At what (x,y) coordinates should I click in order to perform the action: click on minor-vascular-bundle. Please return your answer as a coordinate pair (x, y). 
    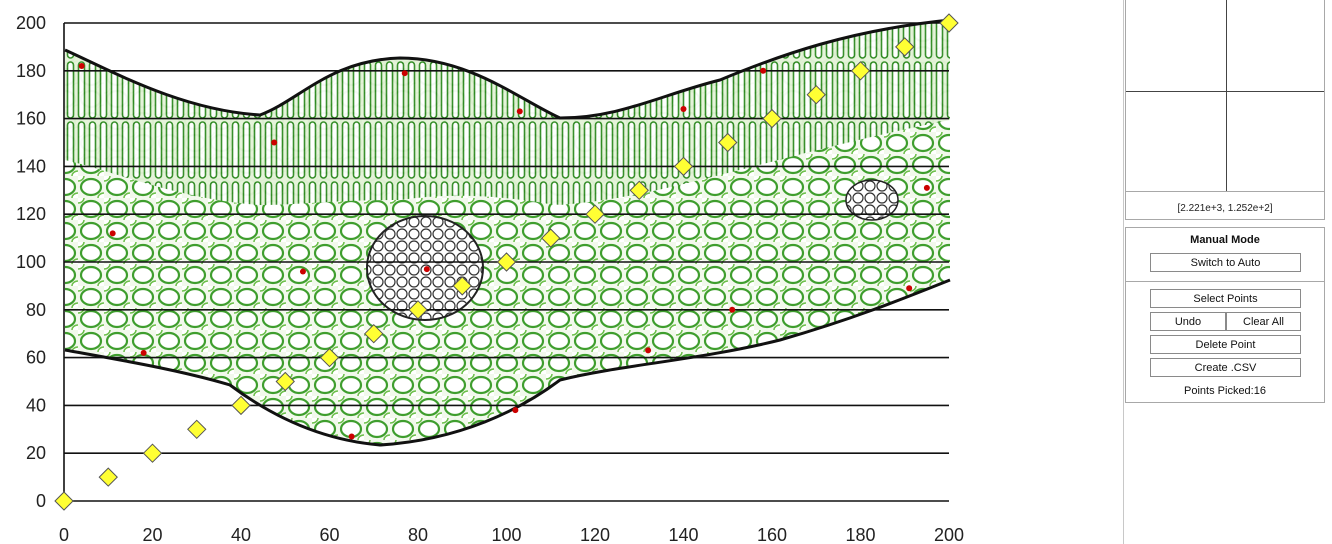
    Looking at the image, I should click on (872, 200).